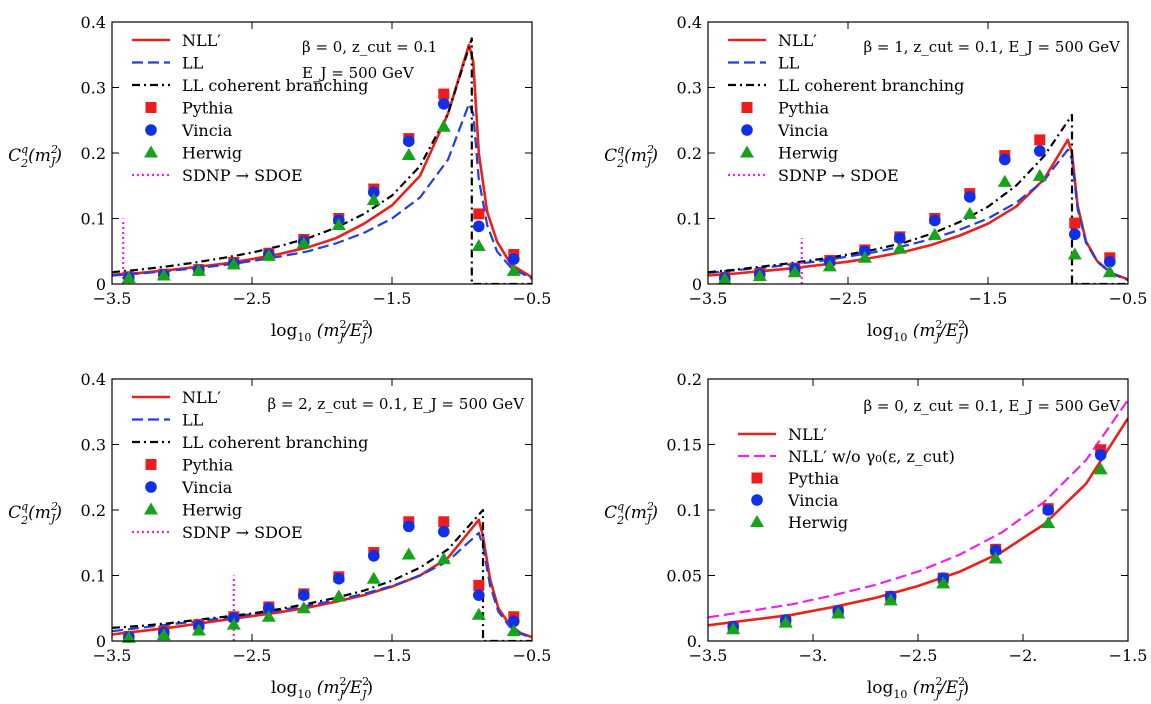  I want to click on parameter-annotation: β = 0, z_cut = 0.1, so click(369, 47).